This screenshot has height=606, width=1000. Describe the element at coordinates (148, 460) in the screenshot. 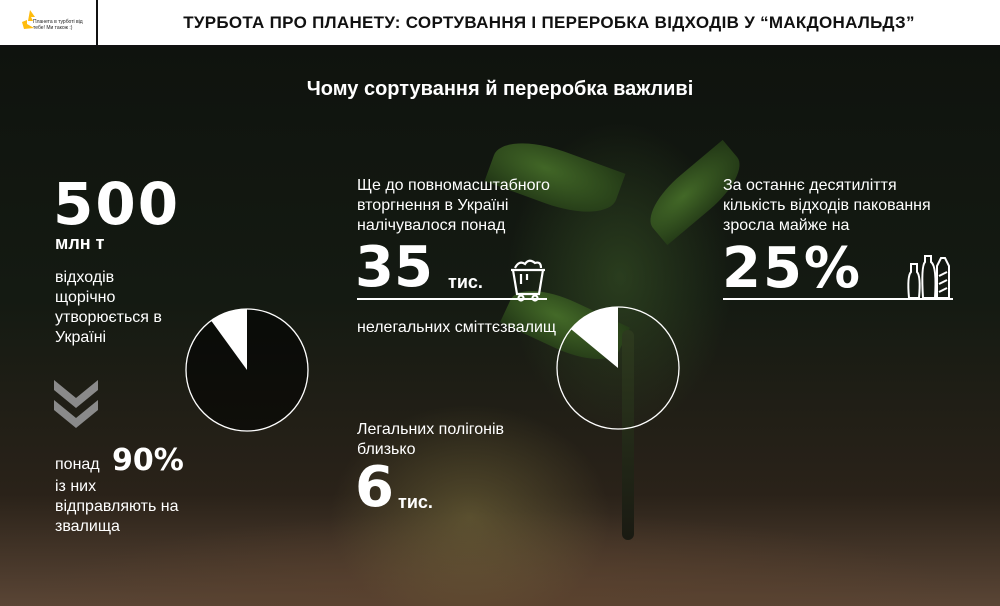

I see `stat-90: 90%` at that location.